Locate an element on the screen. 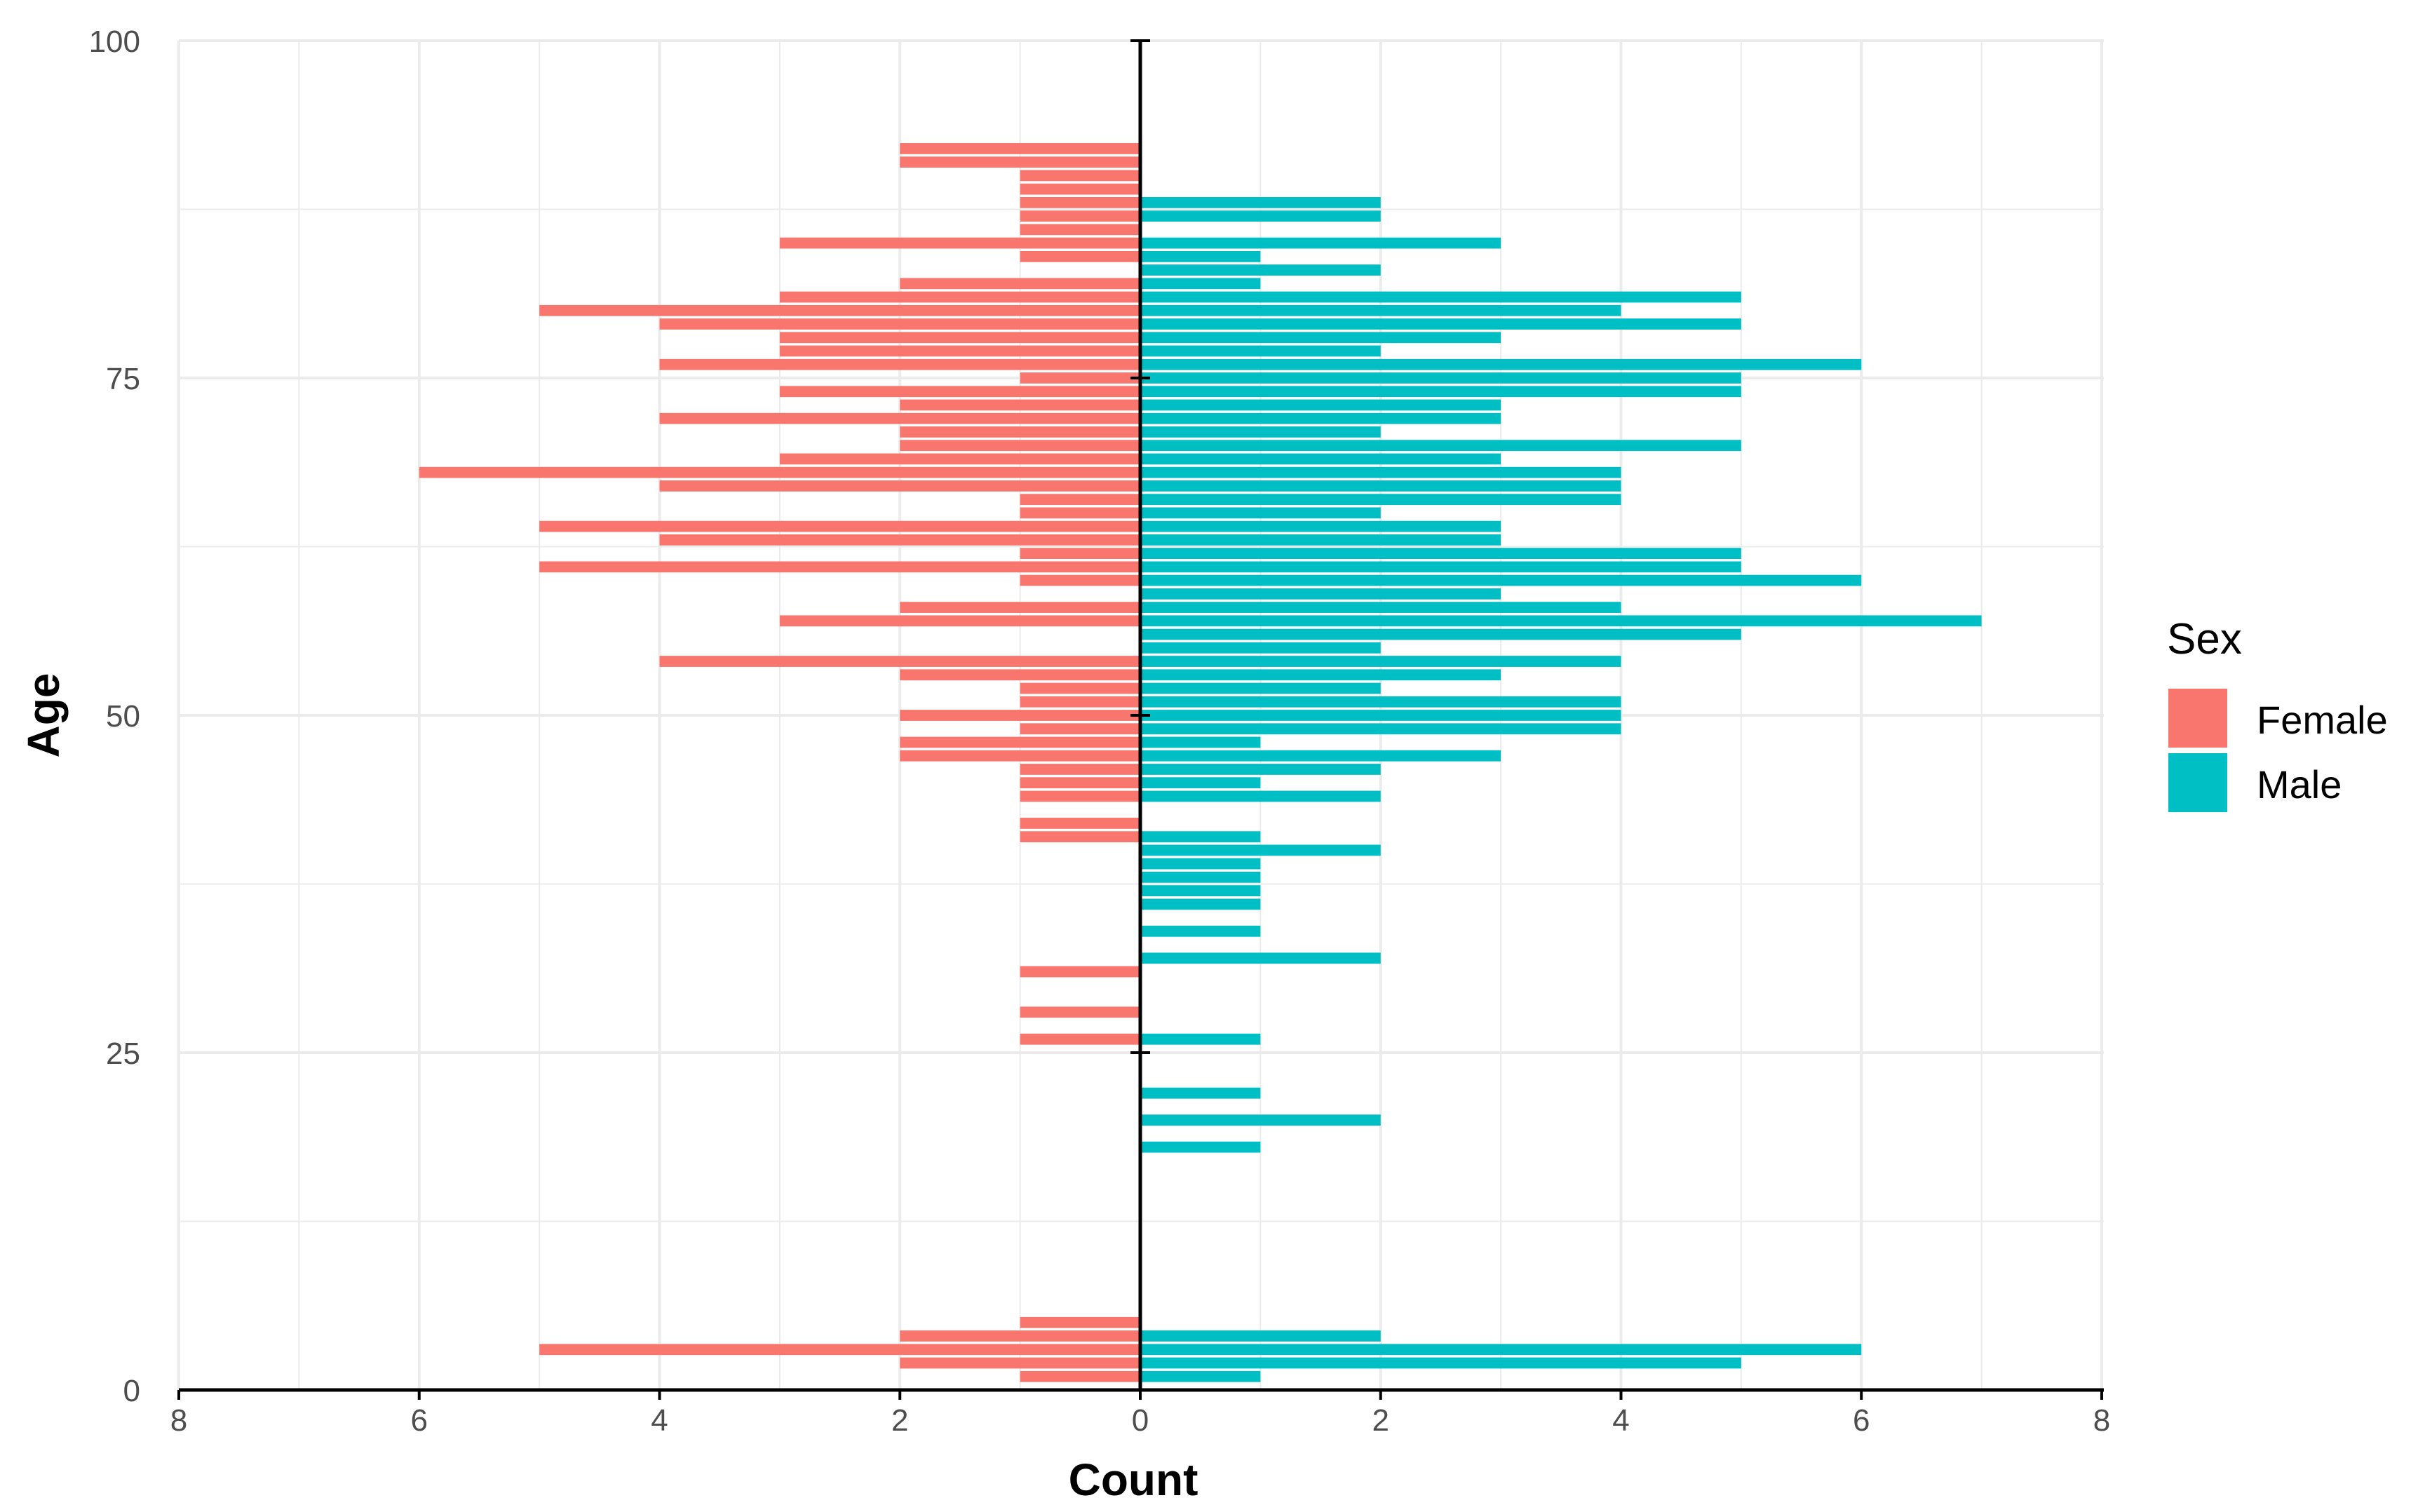 The height and width of the screenshot is (1512, 2418). legend-label-female: Female is located at coordinates (2322, 720).